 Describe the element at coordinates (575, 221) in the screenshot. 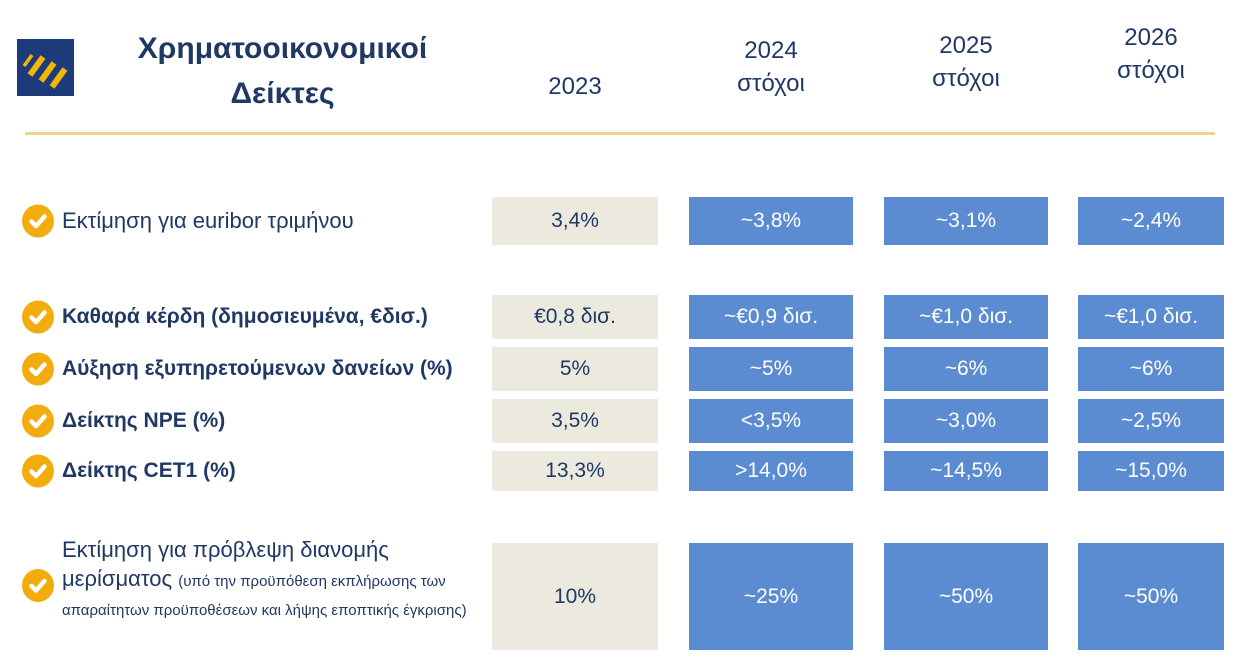

I see `cell-euribor-2023-actual: 3,4%` at that location.